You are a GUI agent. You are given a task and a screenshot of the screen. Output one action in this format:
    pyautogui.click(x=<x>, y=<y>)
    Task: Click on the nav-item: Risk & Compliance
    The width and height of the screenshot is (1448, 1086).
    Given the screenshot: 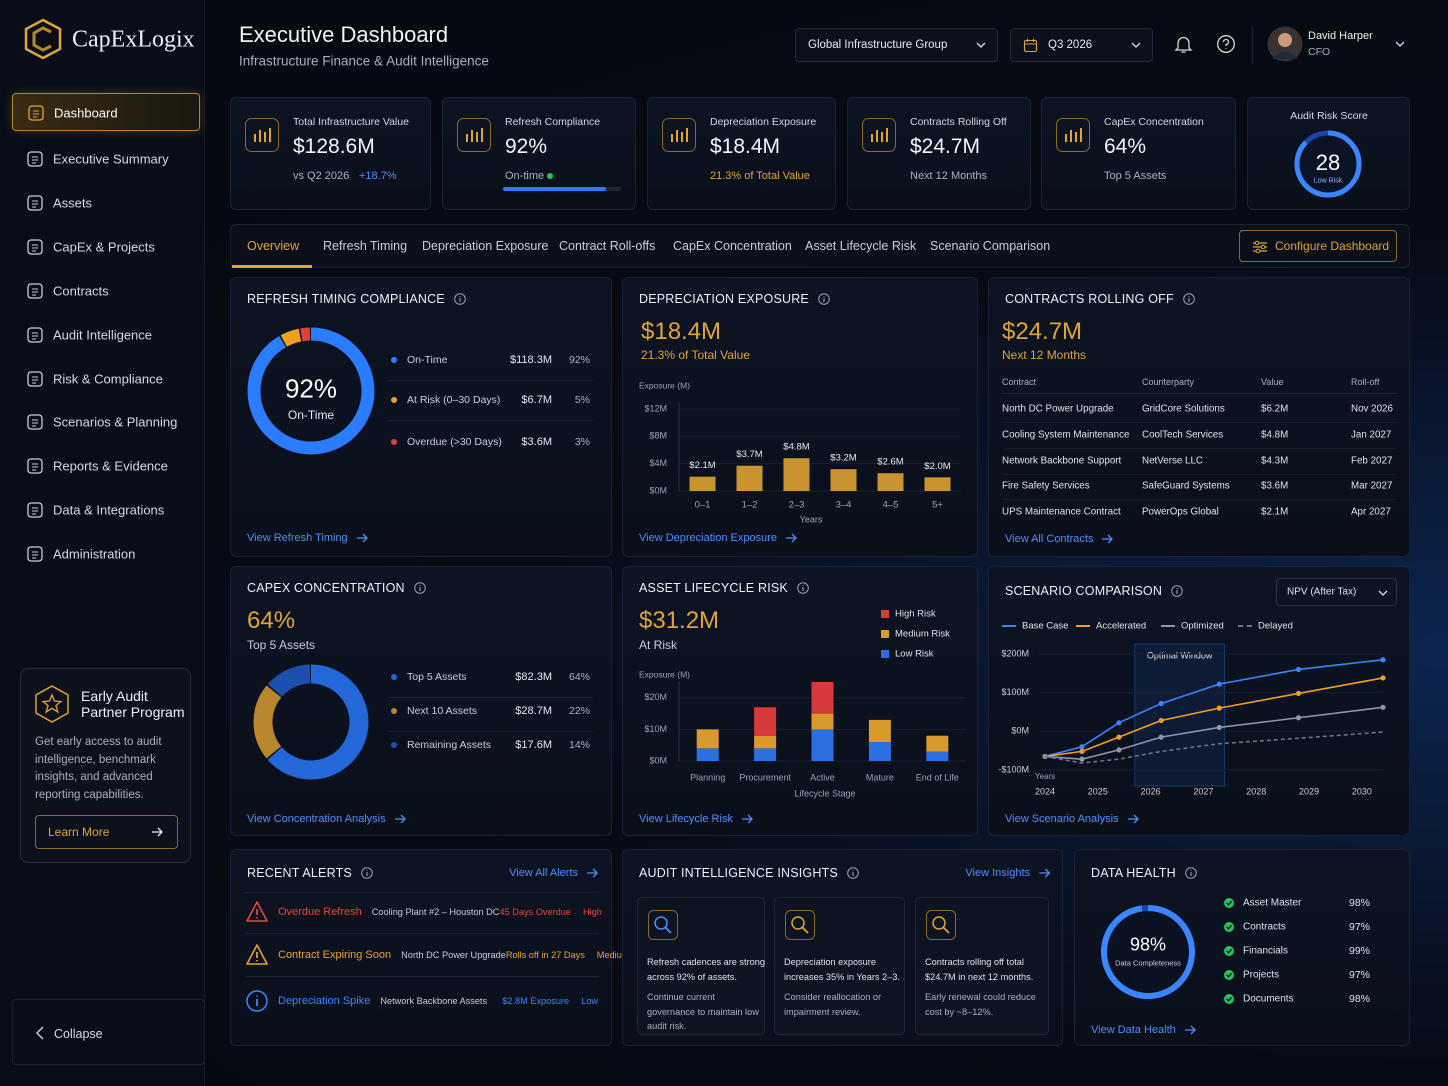 What is the action you would take?
    pyautogui.click(x=106, y=379)
    